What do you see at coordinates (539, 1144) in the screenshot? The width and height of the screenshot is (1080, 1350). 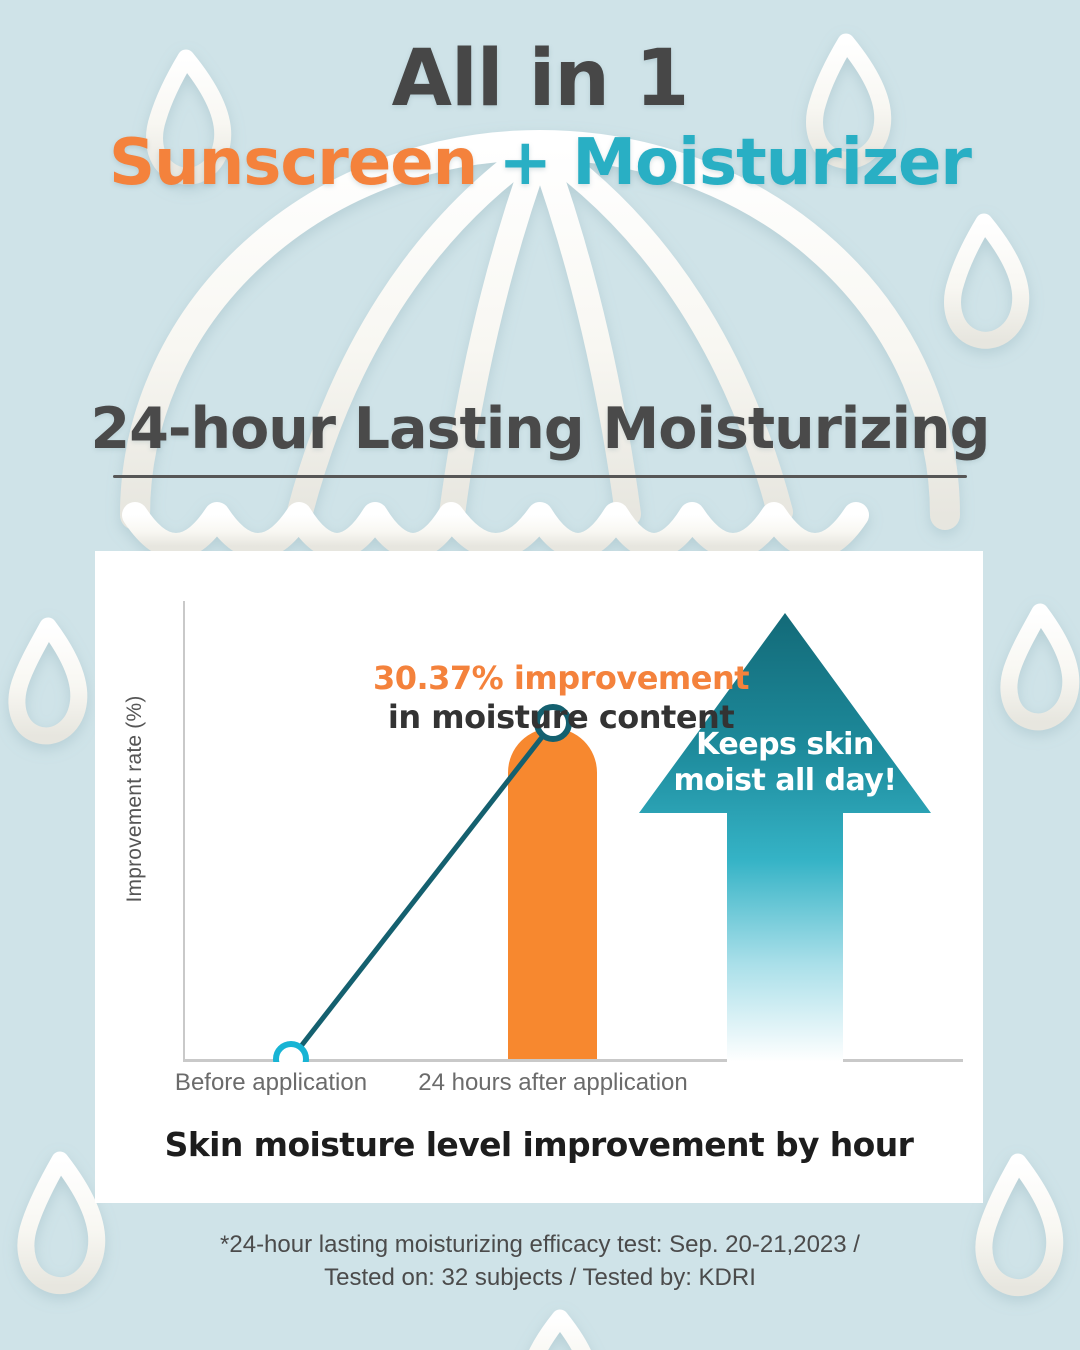 I see `chart-title: Skin moisture level improvement by hour` at bounding box center [539, 1144].